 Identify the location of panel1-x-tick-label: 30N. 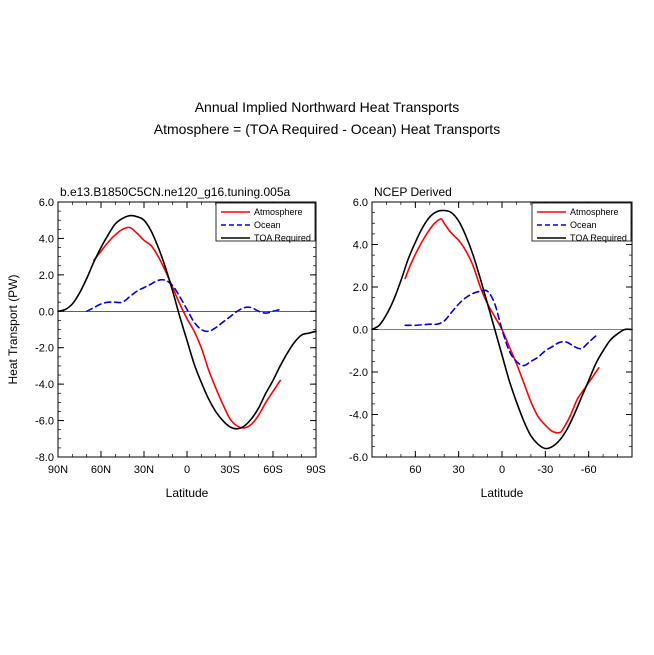
(144, 470).